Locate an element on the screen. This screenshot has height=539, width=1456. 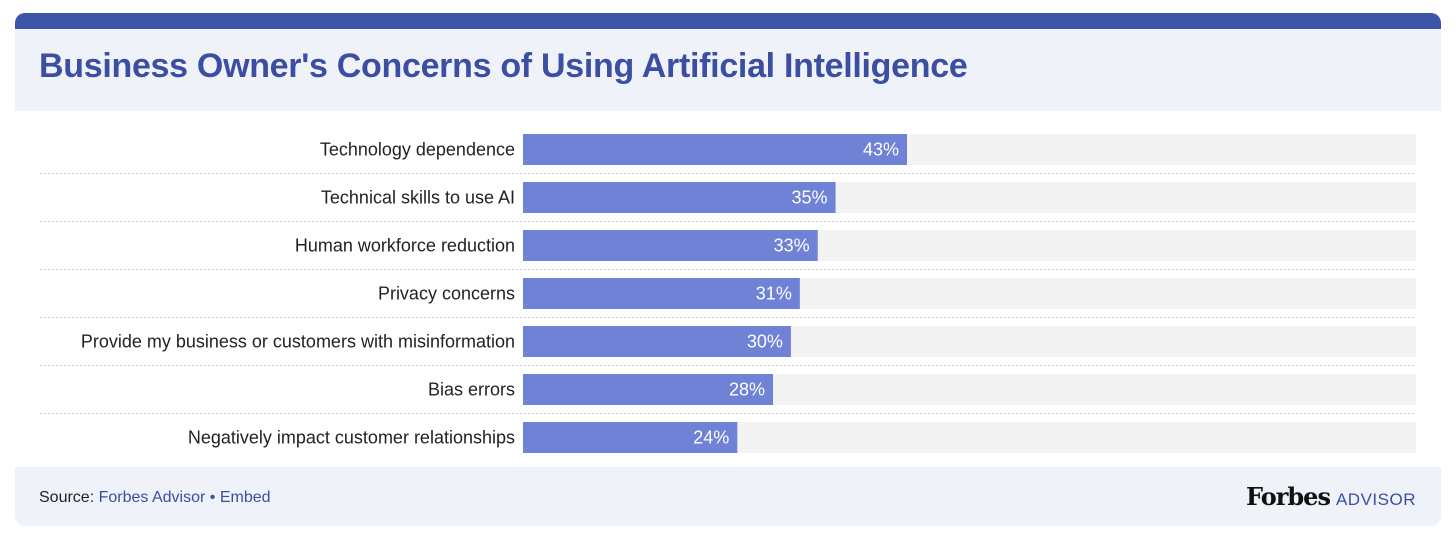
bar-value-label: 43% is located at coordinates (881, 150).